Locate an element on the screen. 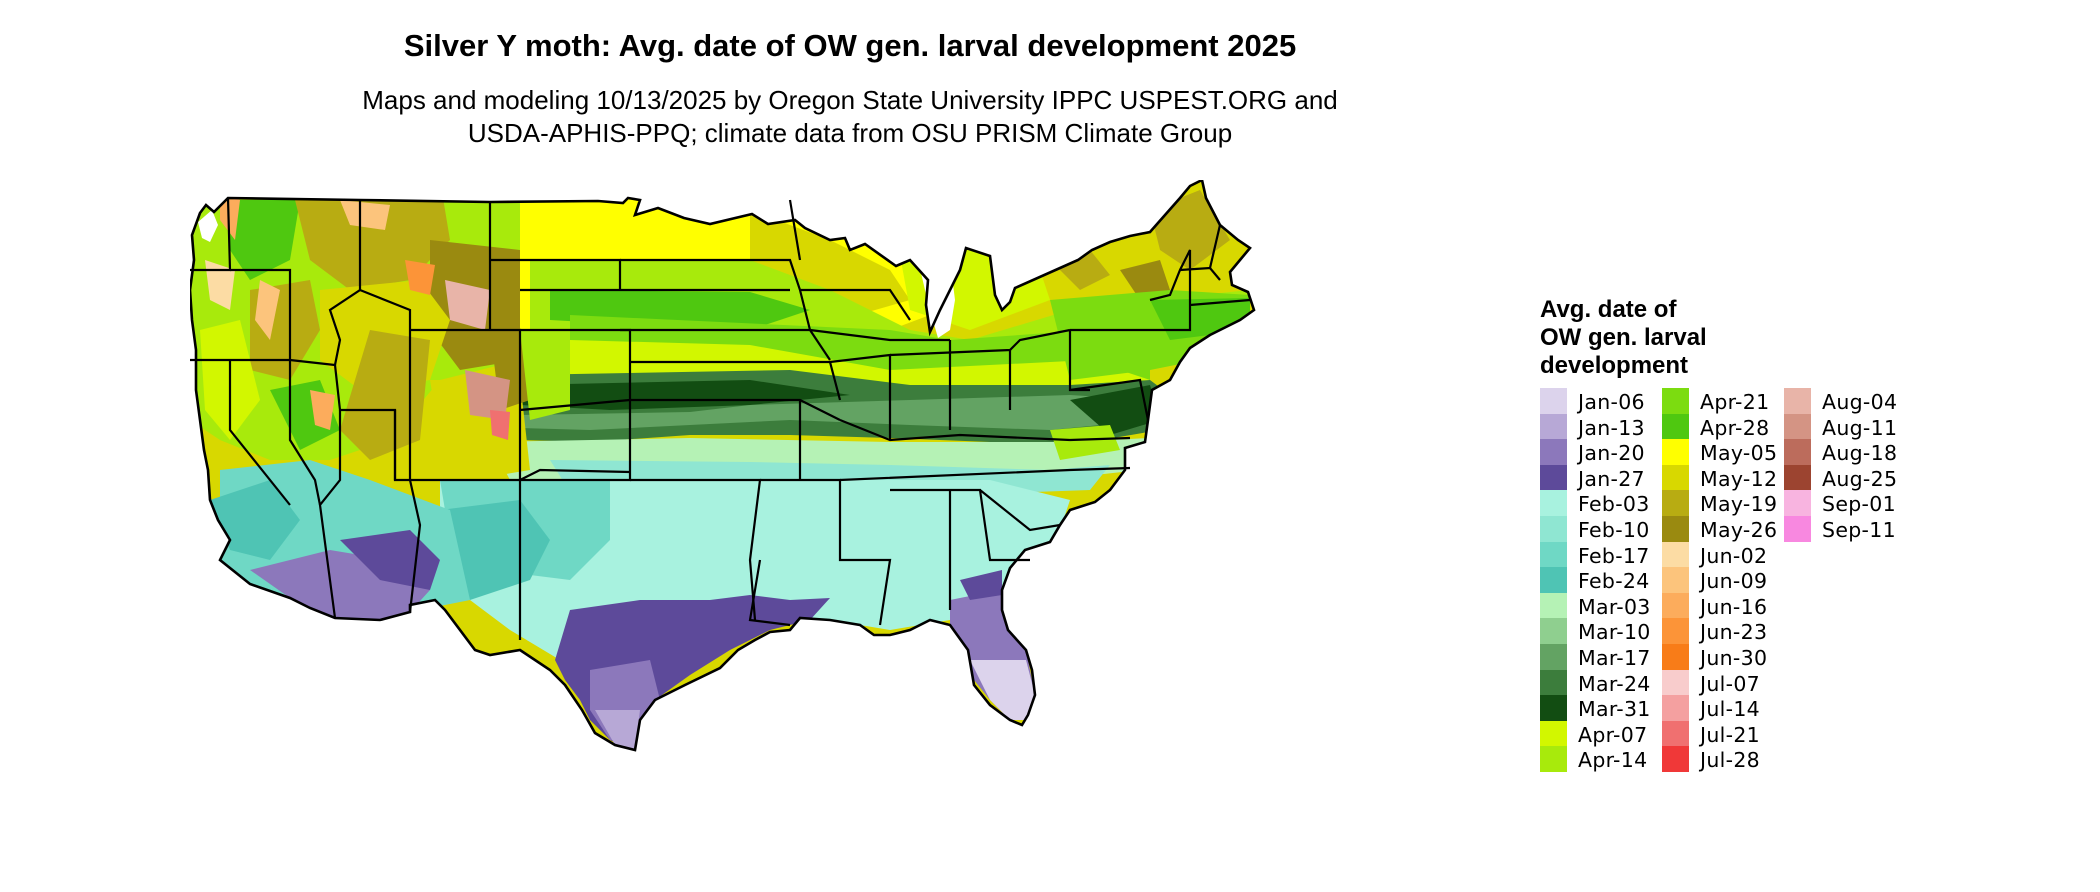 This screenshot has width=2100, height=892. legend-label: May-26 is located at coordinates (1739, 529).